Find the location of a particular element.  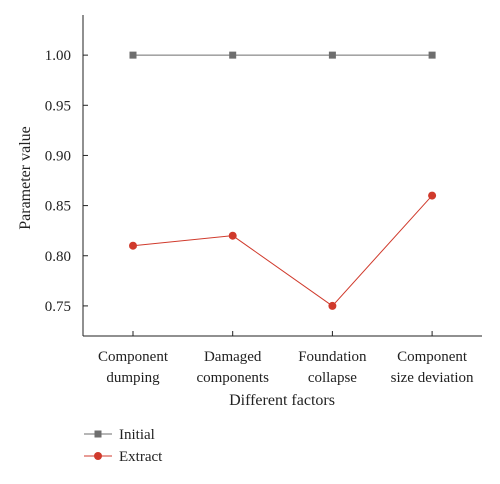

x-category-label: size deviation is located at coordinates (432, 378).